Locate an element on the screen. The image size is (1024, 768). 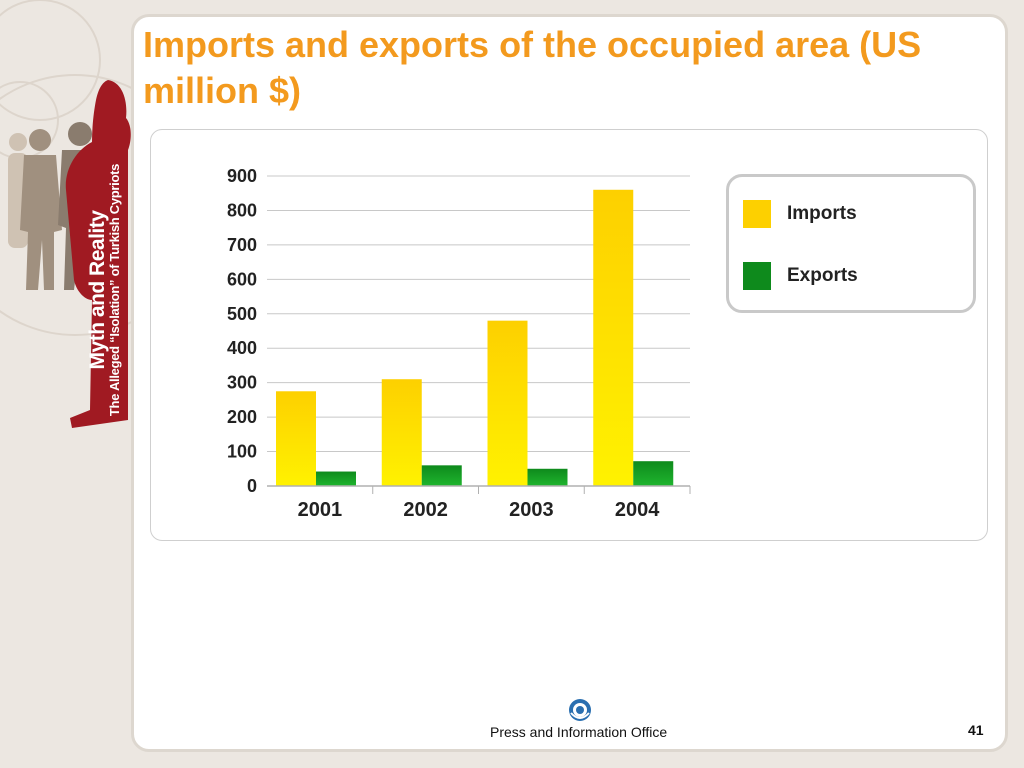
legend-item-imports: Imports is located at coordinates (800, 214).